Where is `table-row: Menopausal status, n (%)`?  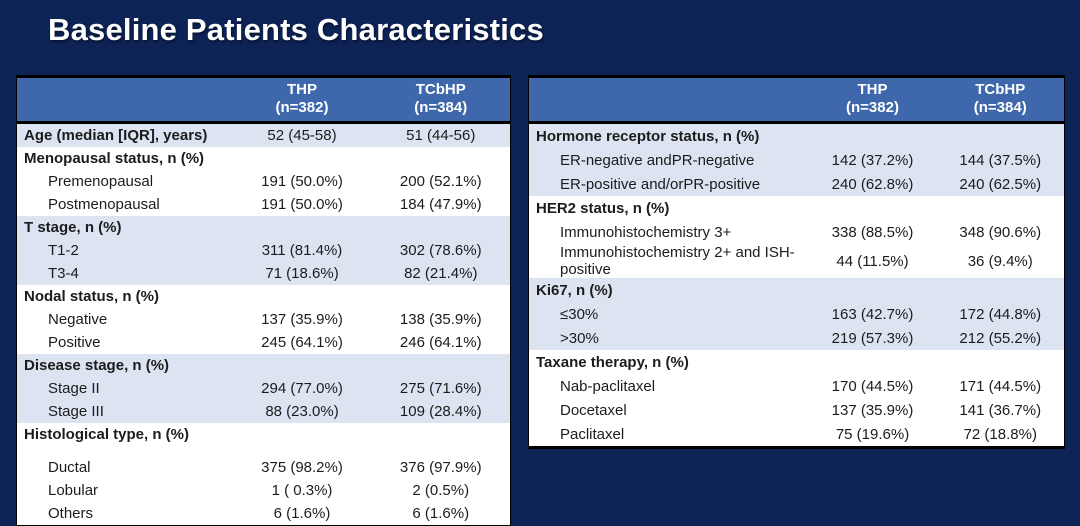
table-row: Menopausal status, n (%) is located at coordinates (263, 158).